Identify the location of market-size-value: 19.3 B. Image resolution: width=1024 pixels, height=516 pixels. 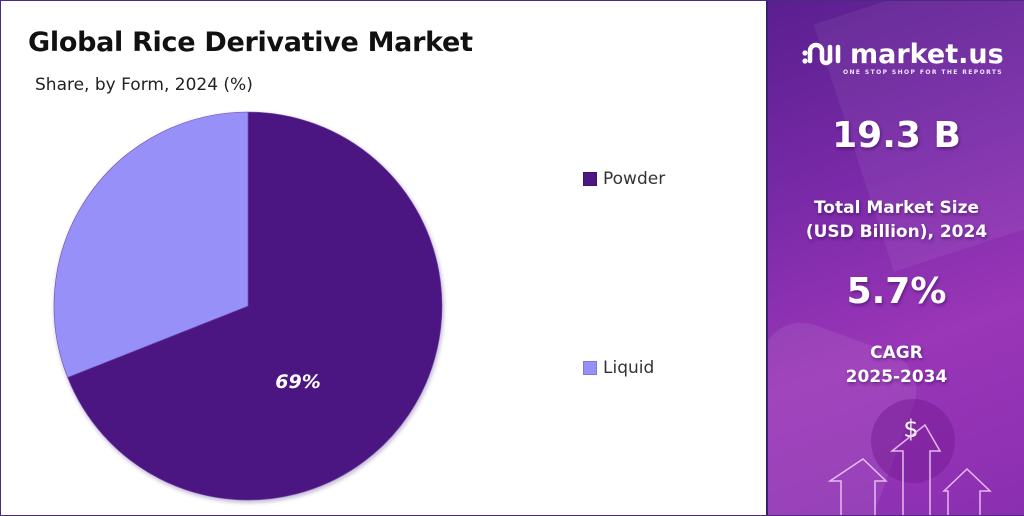
(896, 135).